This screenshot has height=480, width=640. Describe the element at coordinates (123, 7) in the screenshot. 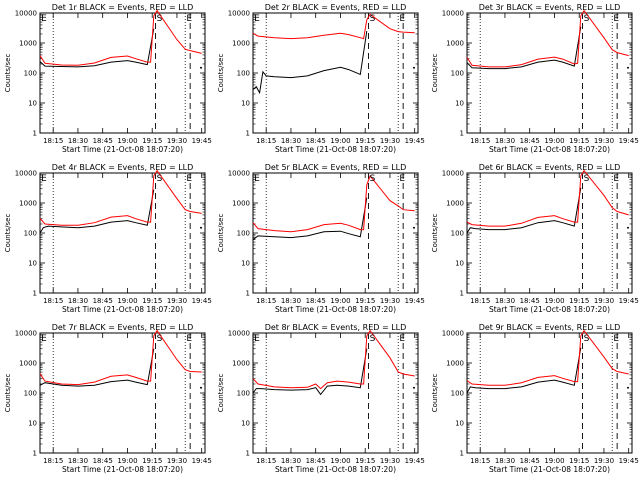

I see `chart-title: Det 1r BLACK = Events, RED = LLD` at that location.